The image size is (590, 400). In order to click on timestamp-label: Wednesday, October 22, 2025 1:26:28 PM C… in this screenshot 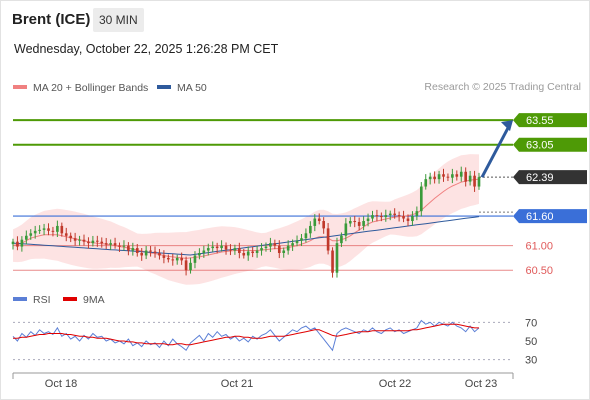, I will do `click(146, 49)`.